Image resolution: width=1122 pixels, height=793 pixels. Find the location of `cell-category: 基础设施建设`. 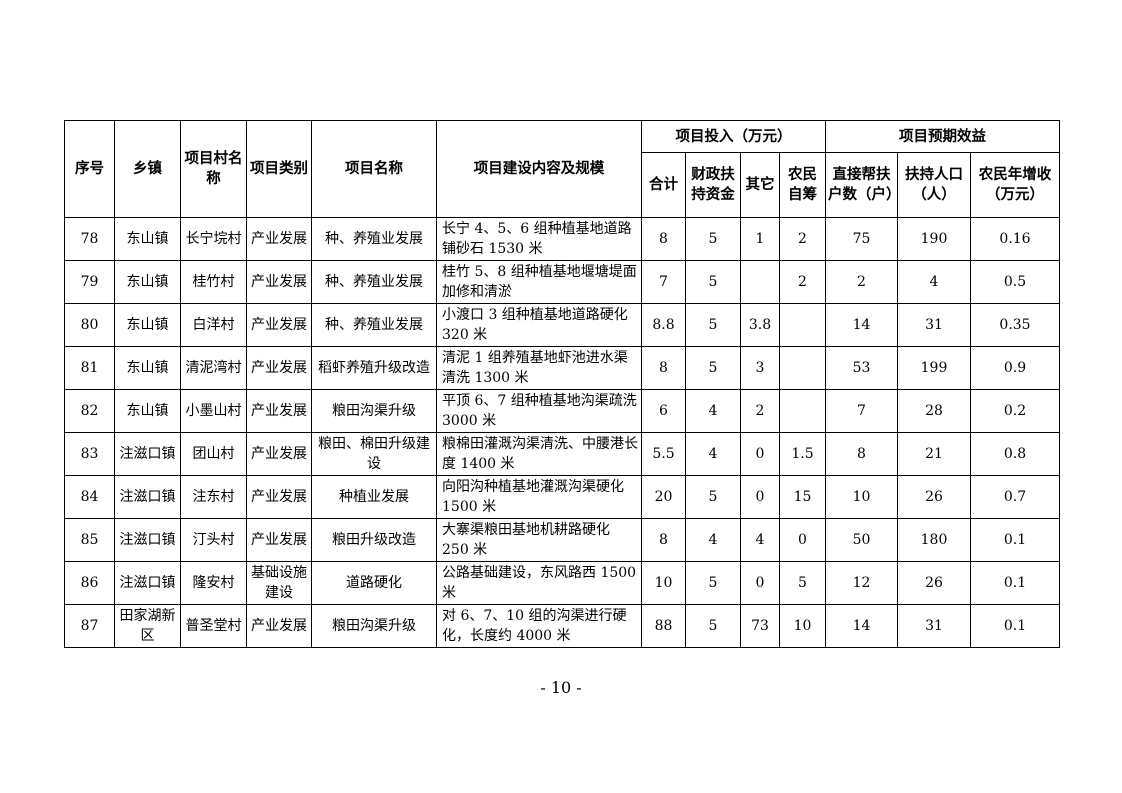

cell-category: 基础设施建设 is located at coordinates (279, 583).